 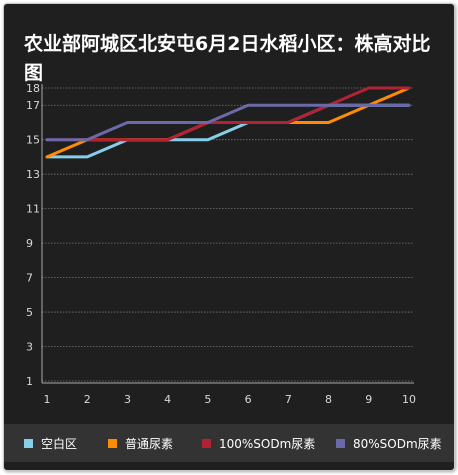 What do you see at coordinates (288, 399) in the screenshot?
I see `x-tick-label: 7` at bounding box center [288, 399].